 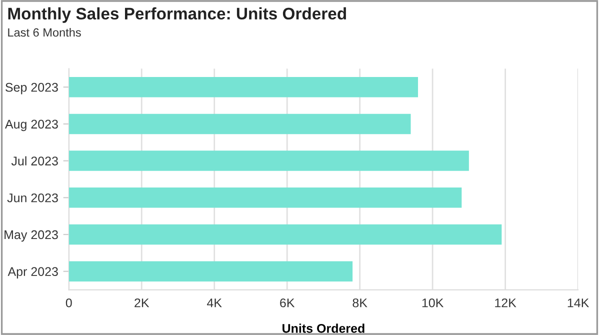 I want to click on x-tick-label: 4K, so click(x=214, y=303).